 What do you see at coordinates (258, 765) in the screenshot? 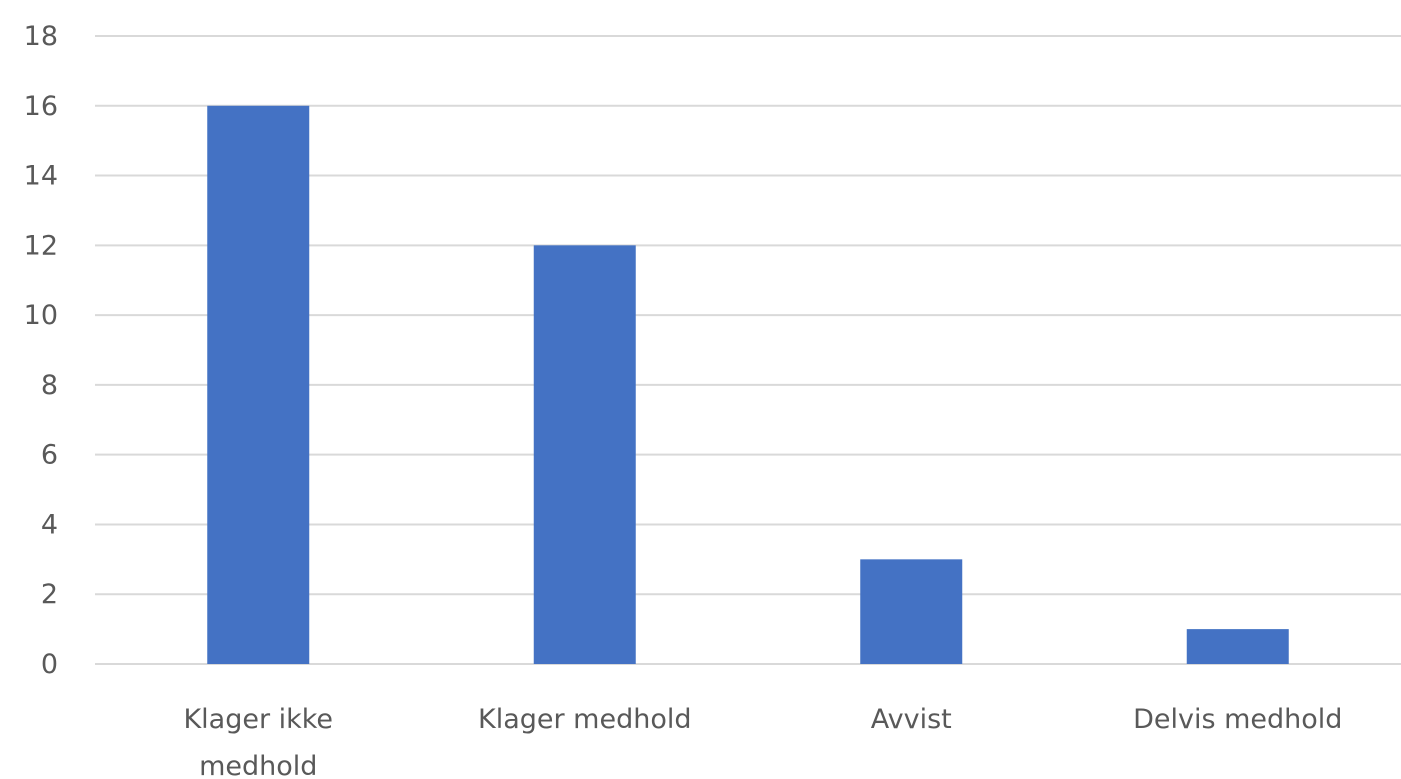
I see `x-category-label-line: medhold` at bounding box center [258, 765].